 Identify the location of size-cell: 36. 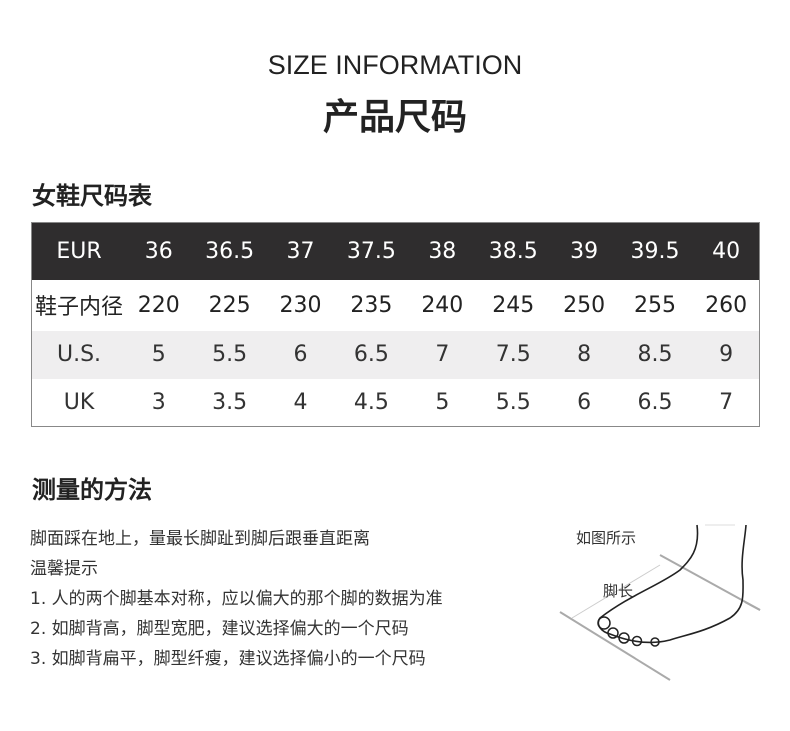
(158, 251).